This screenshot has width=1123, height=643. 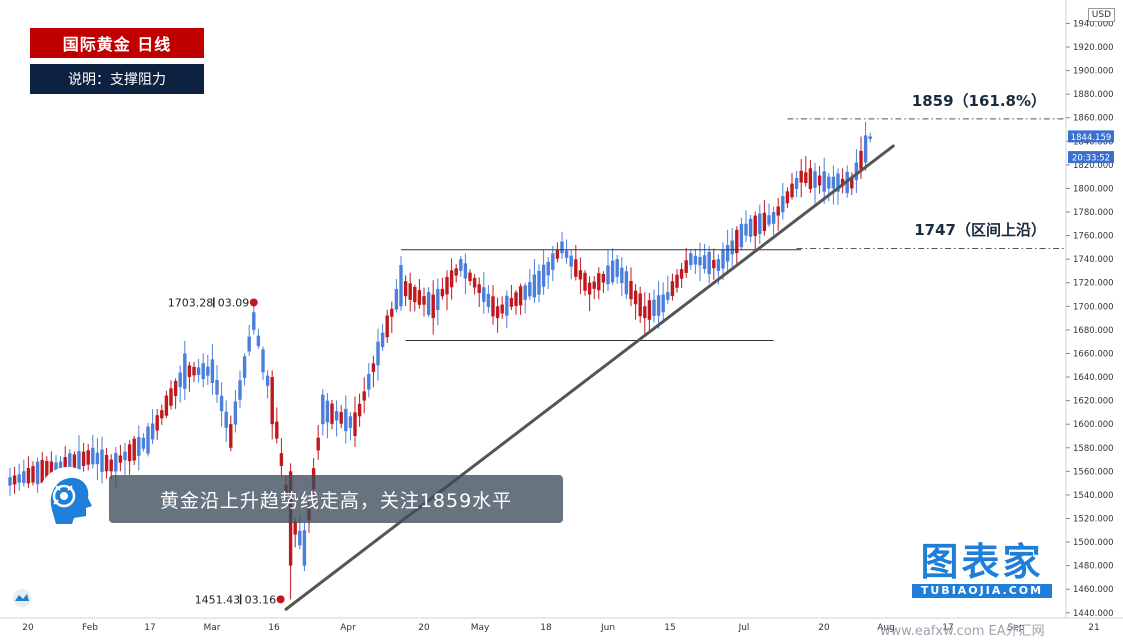 What do you see at coordinates (1091, 159) in the screenshot?
I see `price-badge-label: 20:33:52` at bounding box center [1091, 159].